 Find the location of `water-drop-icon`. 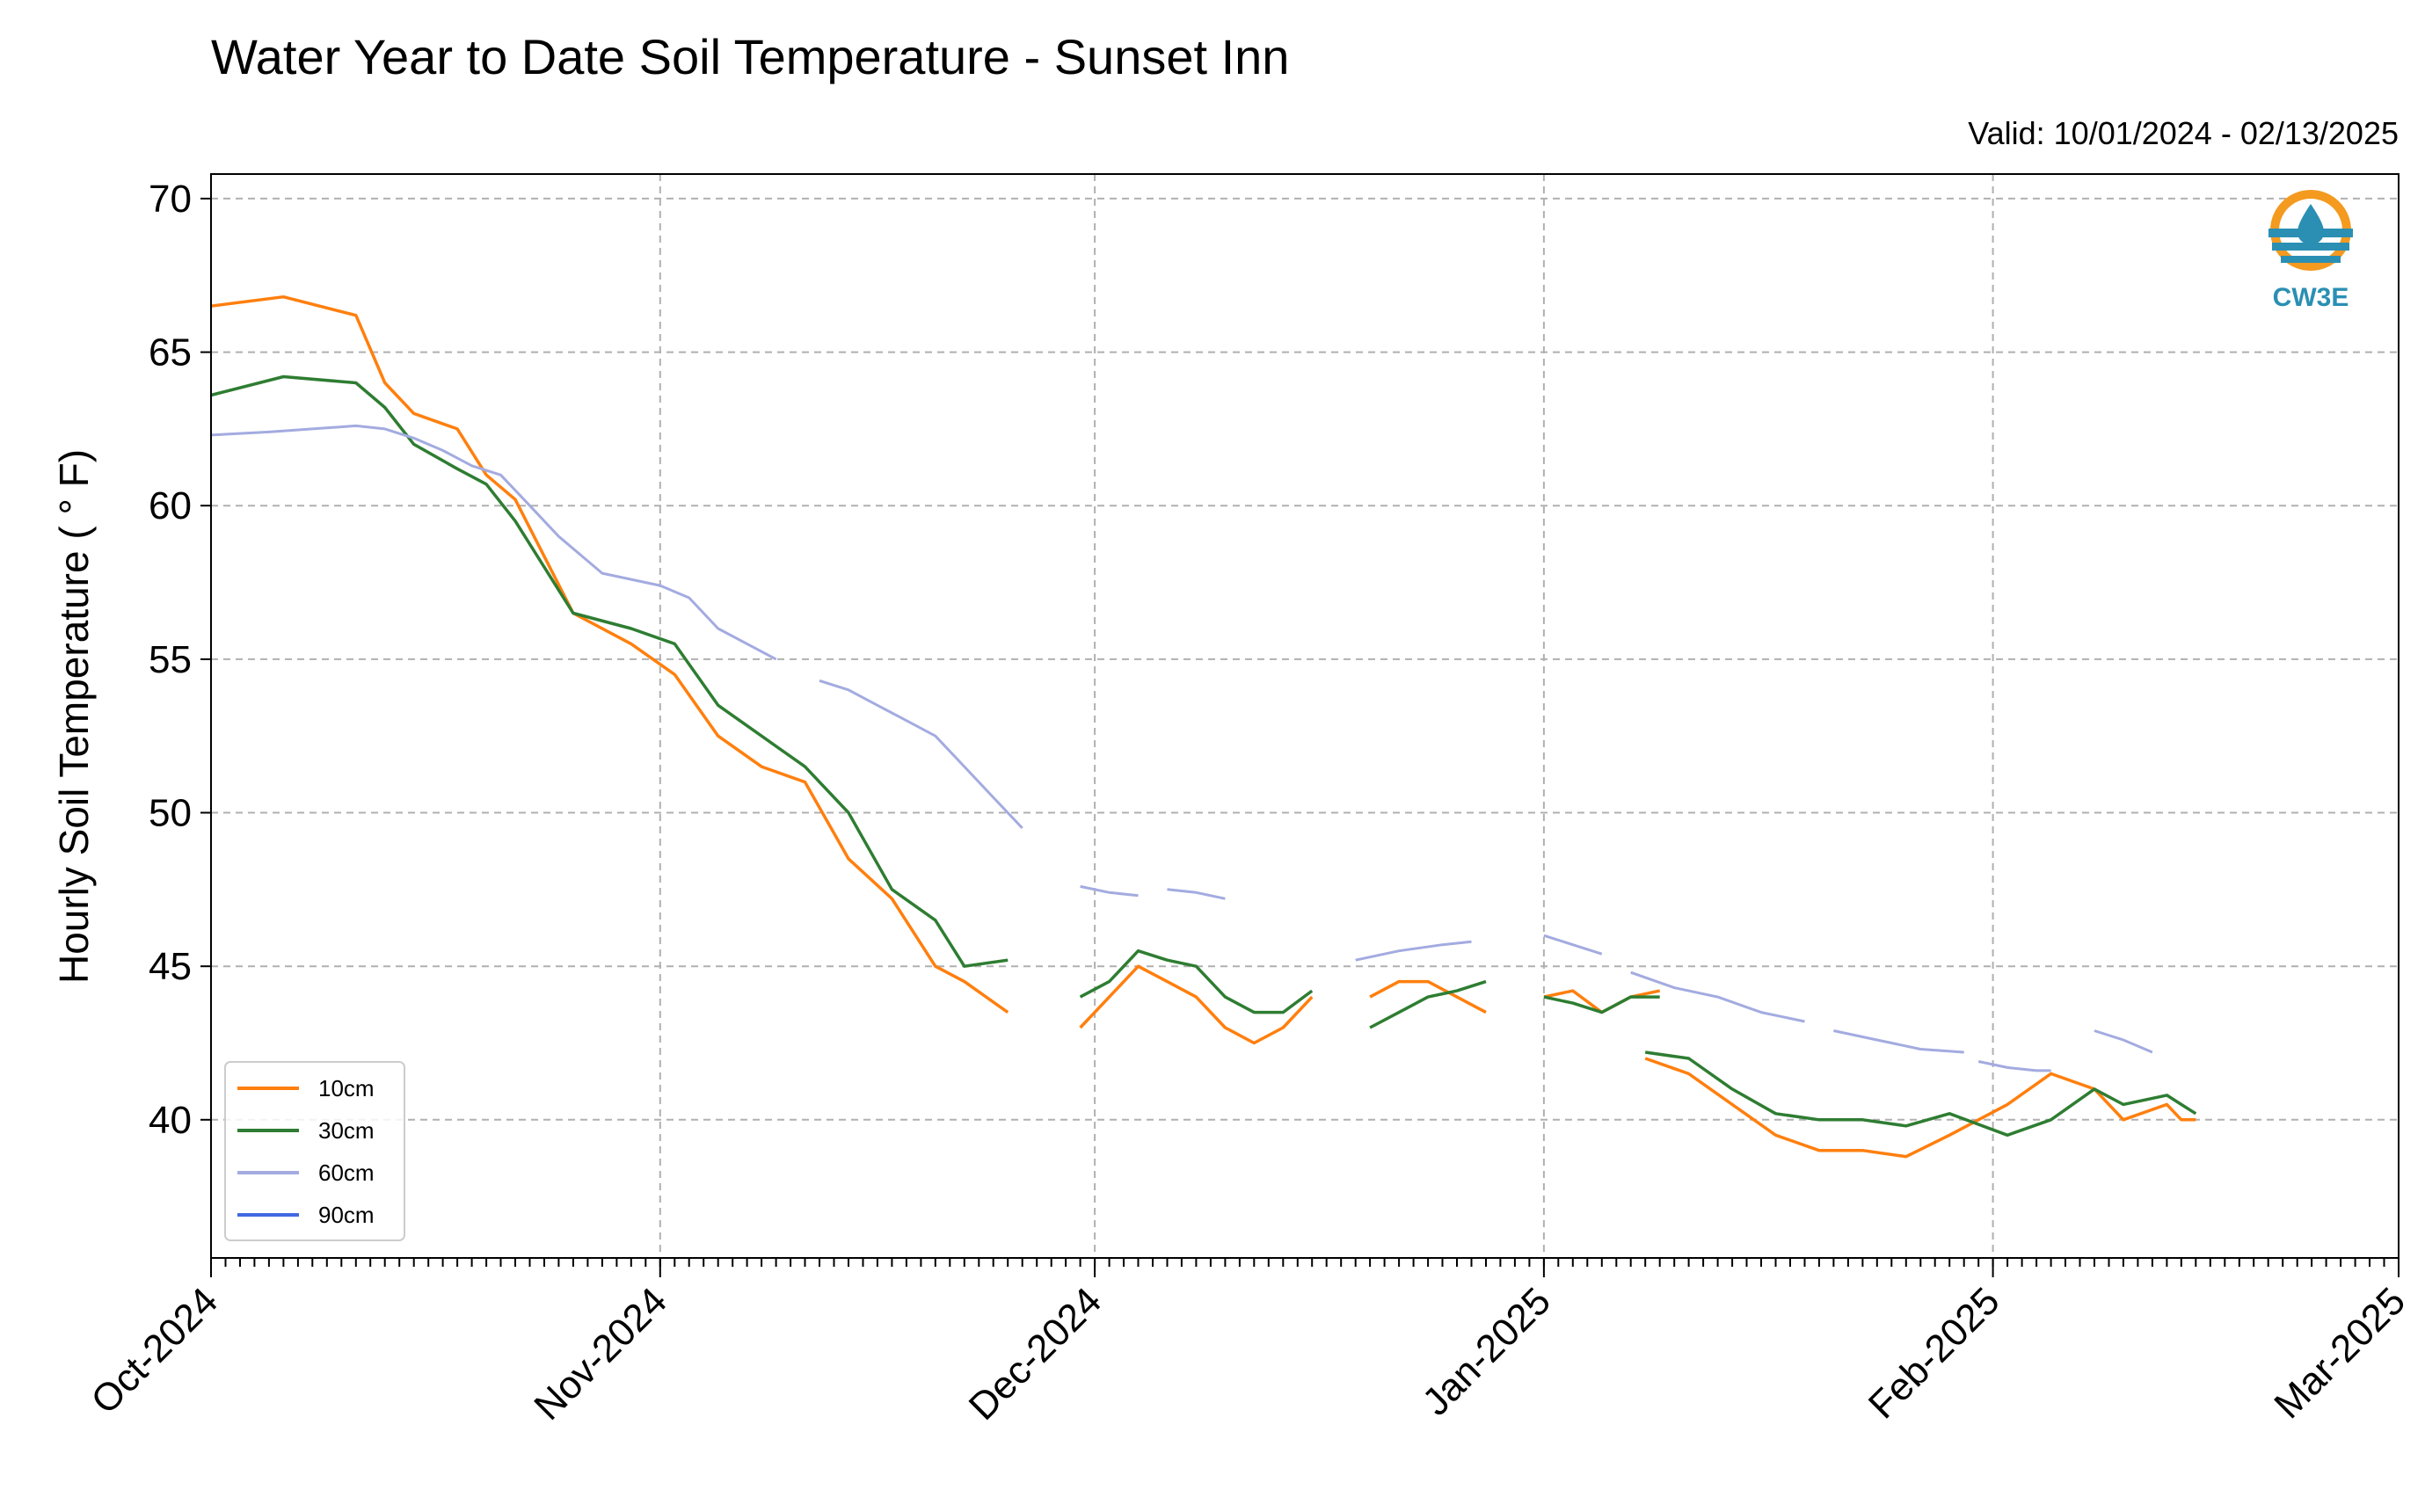

water-drop-icon is located at coordinates (2311, 224).